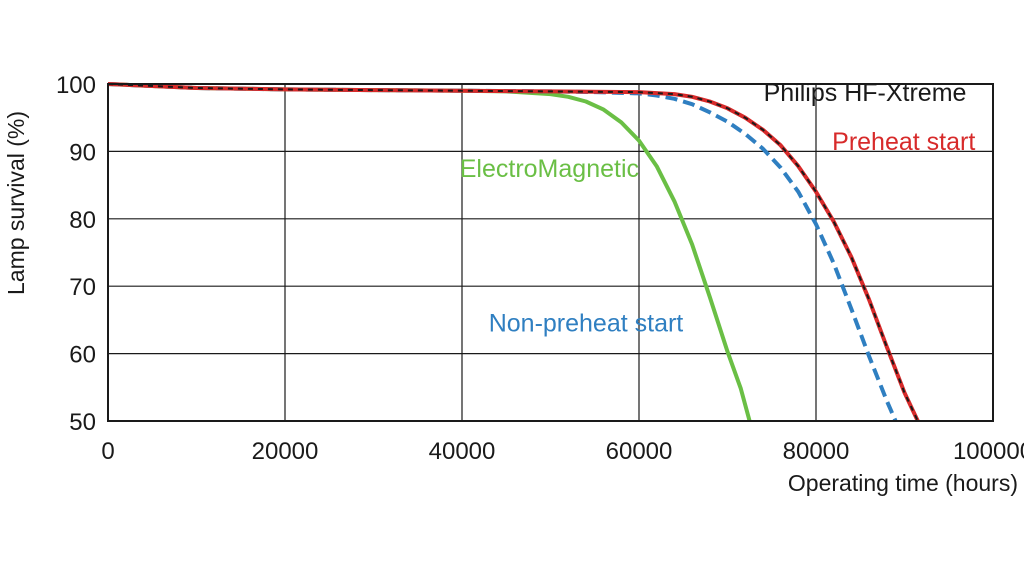 Image resolution: width=1024 pixels, height=578 pixels. Describe the element at coordinates (903, 483) in the screenshot. I see `x-axis-label: Operating time (hours)` at that location.